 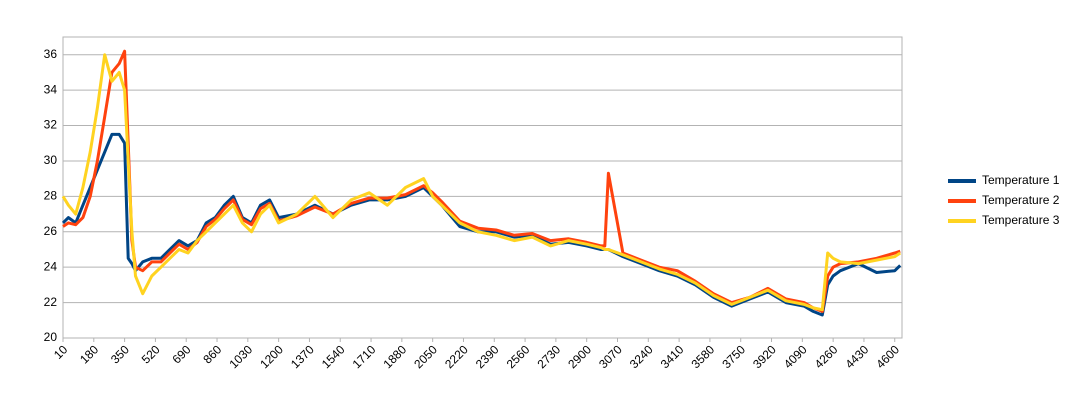 I want to click on x-tick-label: 2390, so click(x=487, y=356).